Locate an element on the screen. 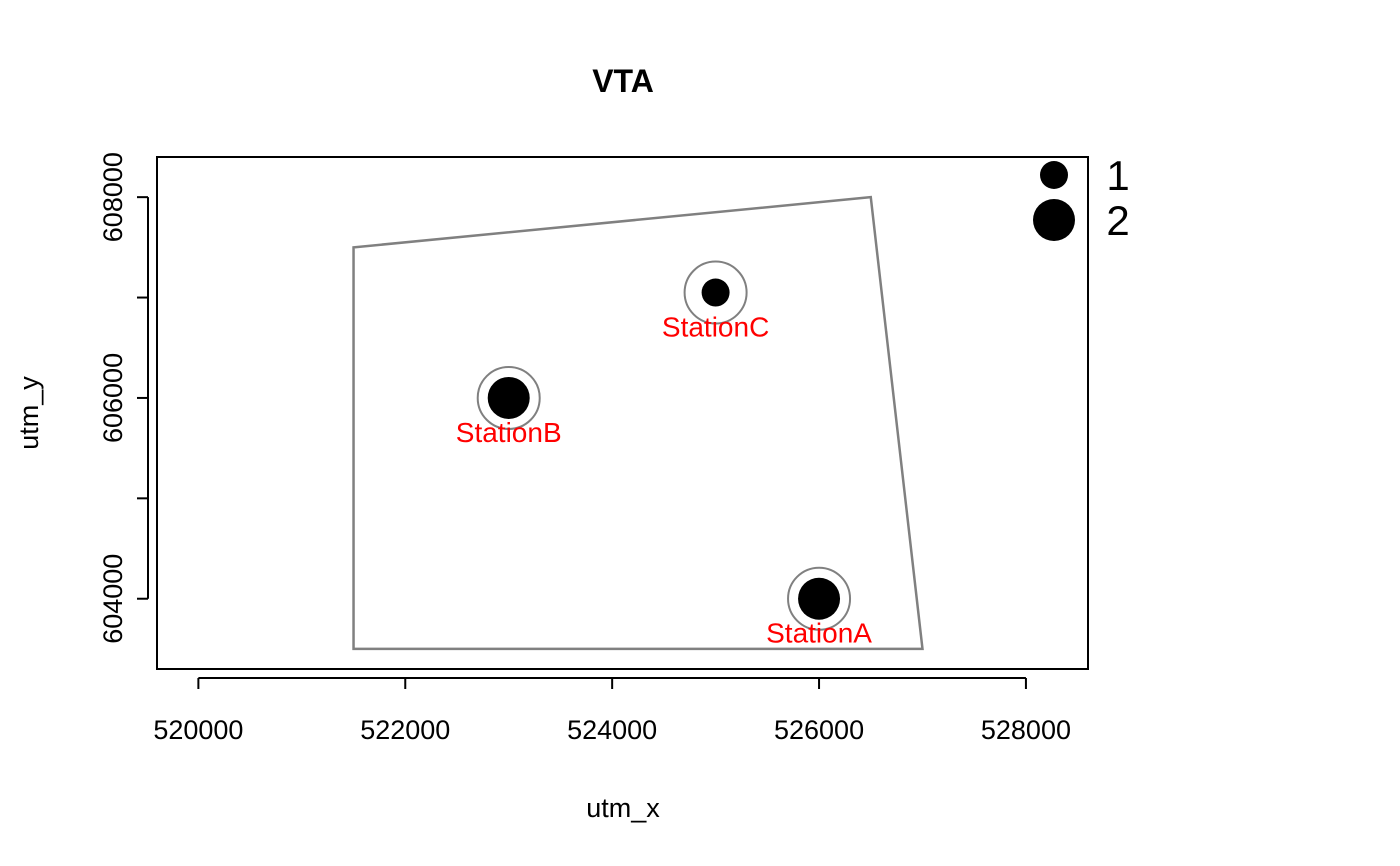 This screenshot has width=1400, height=866. y-tick-label: 608000 is located at coordinates (113, 197).